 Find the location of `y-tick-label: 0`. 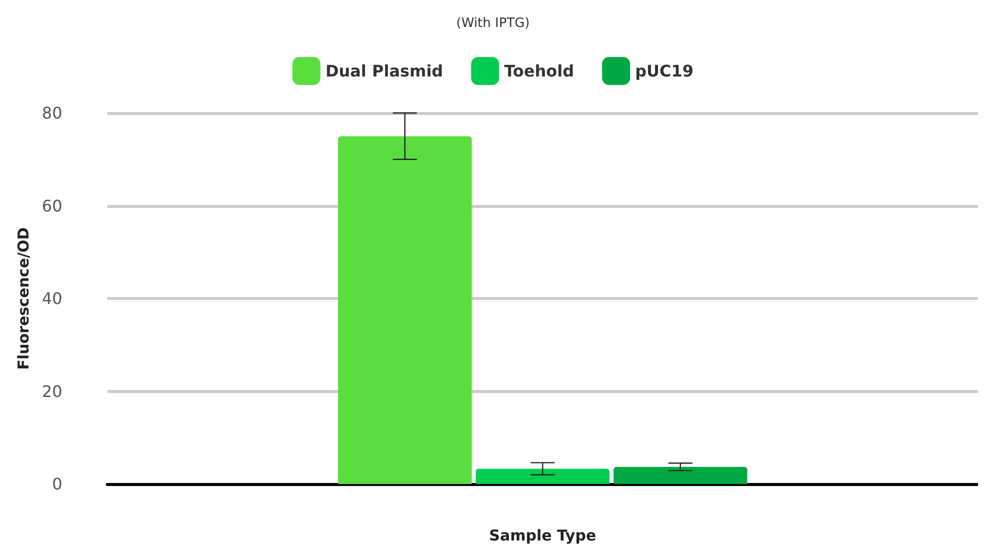

y-tick-label: 0 is located at coordinates (57, 484).